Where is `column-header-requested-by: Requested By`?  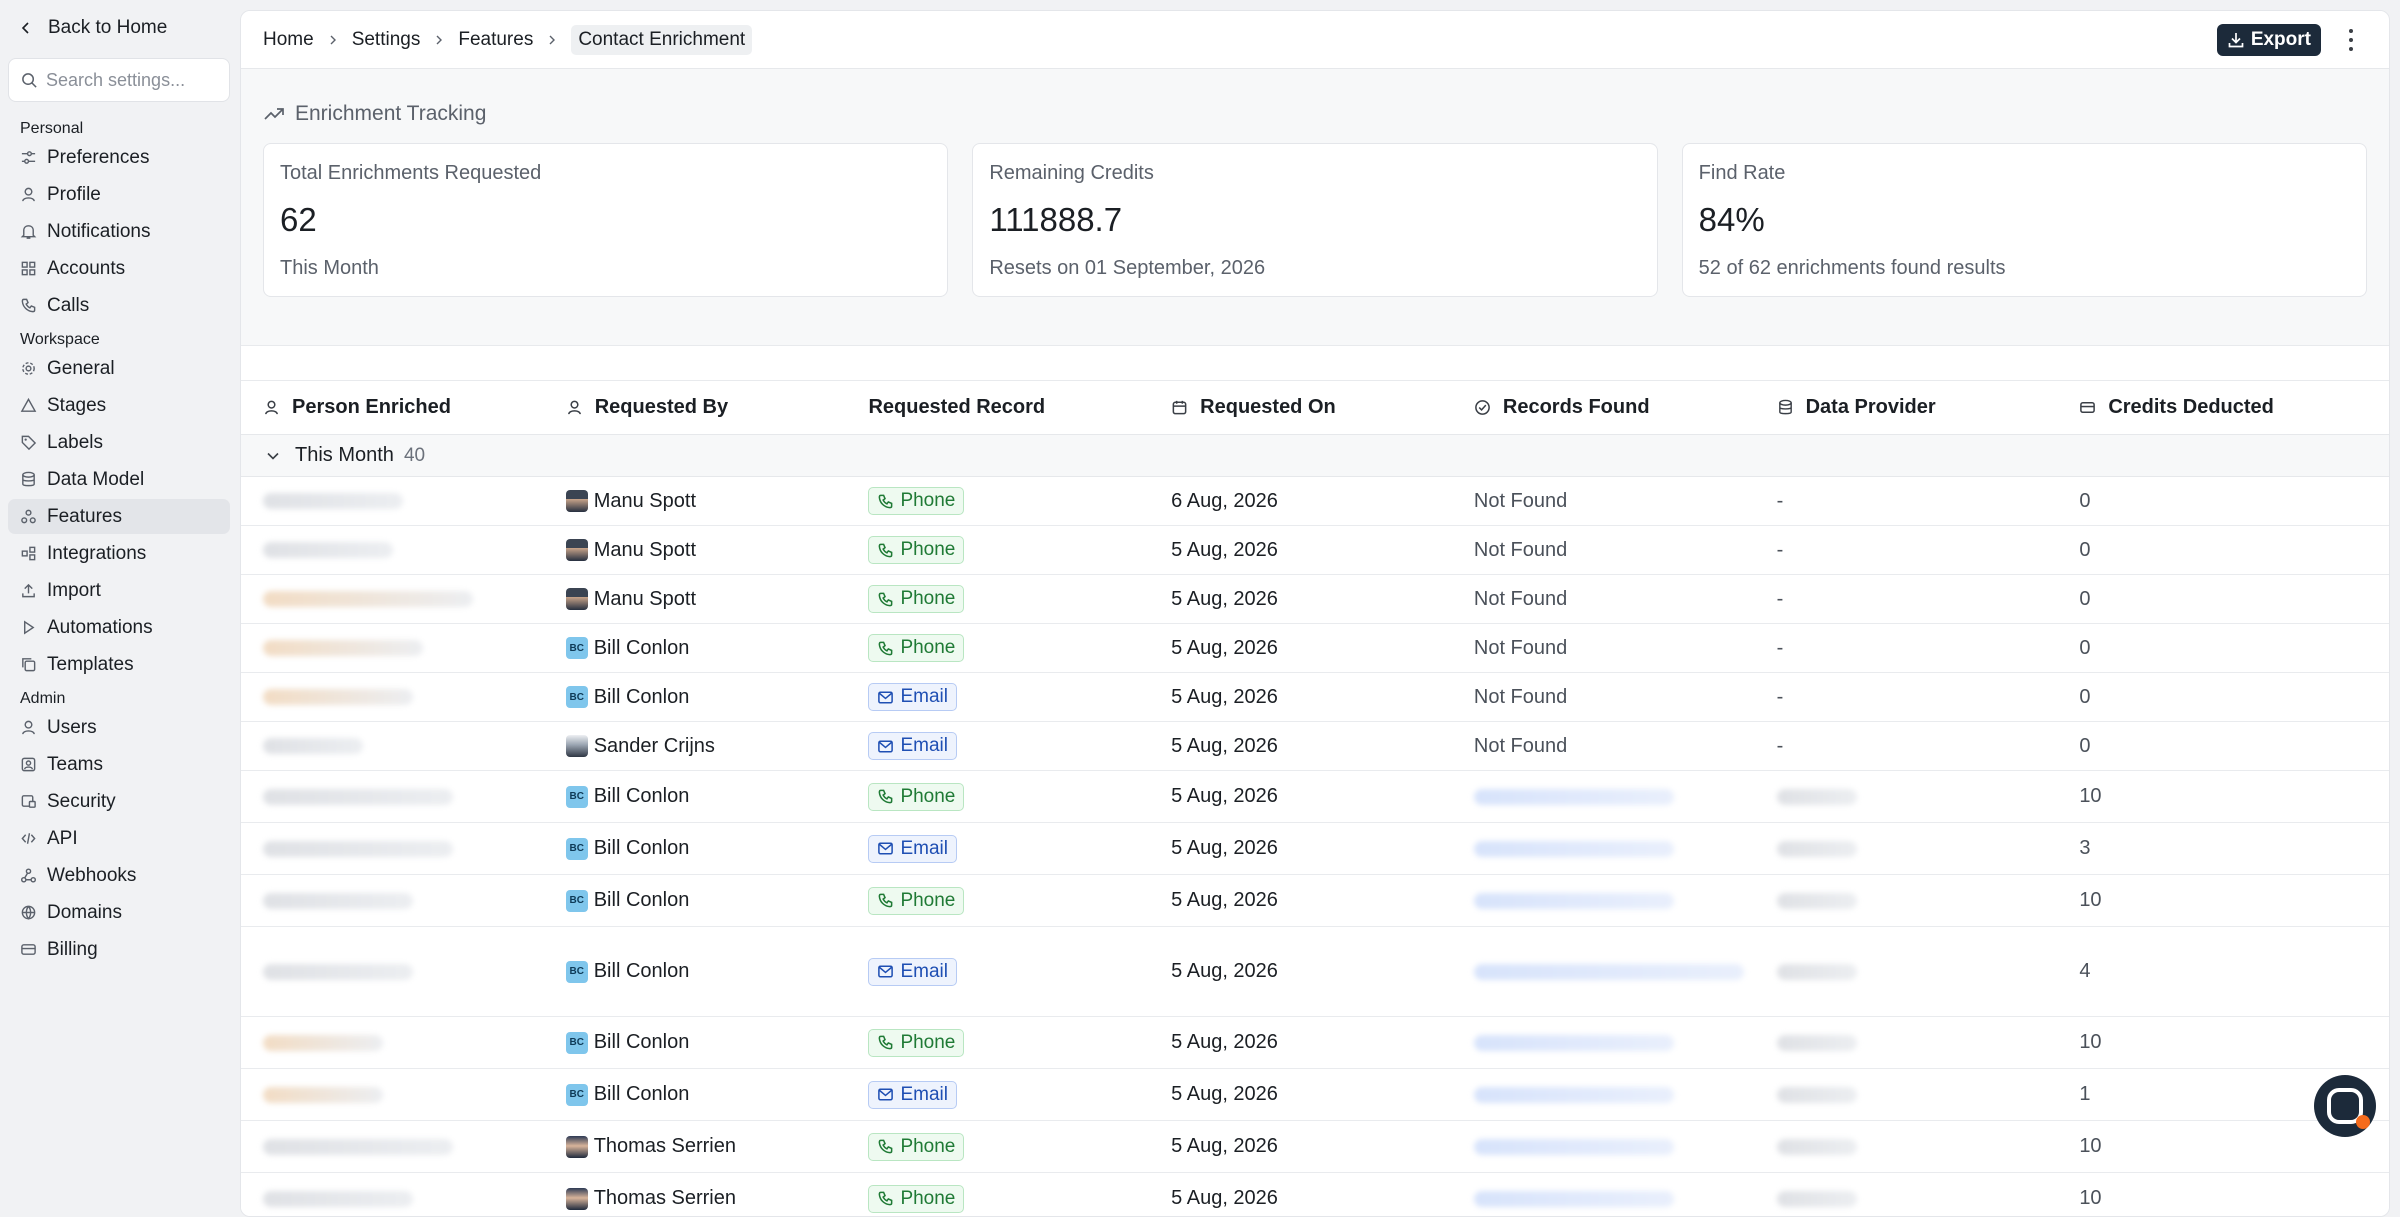
column-header-requested-by: Requested By is located at coordinates (695, 407).